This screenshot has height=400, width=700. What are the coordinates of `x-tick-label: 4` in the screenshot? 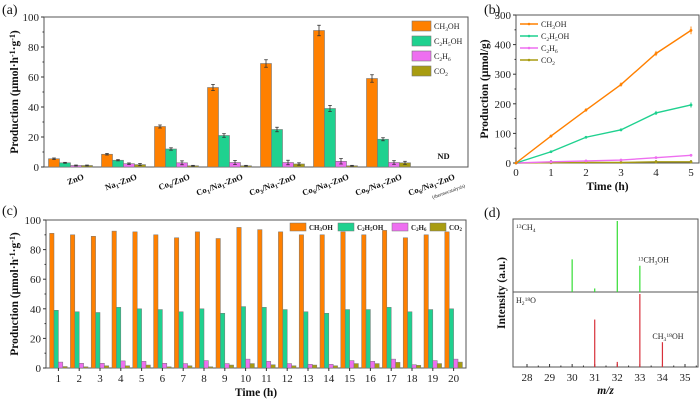 It's located at (656, 173).